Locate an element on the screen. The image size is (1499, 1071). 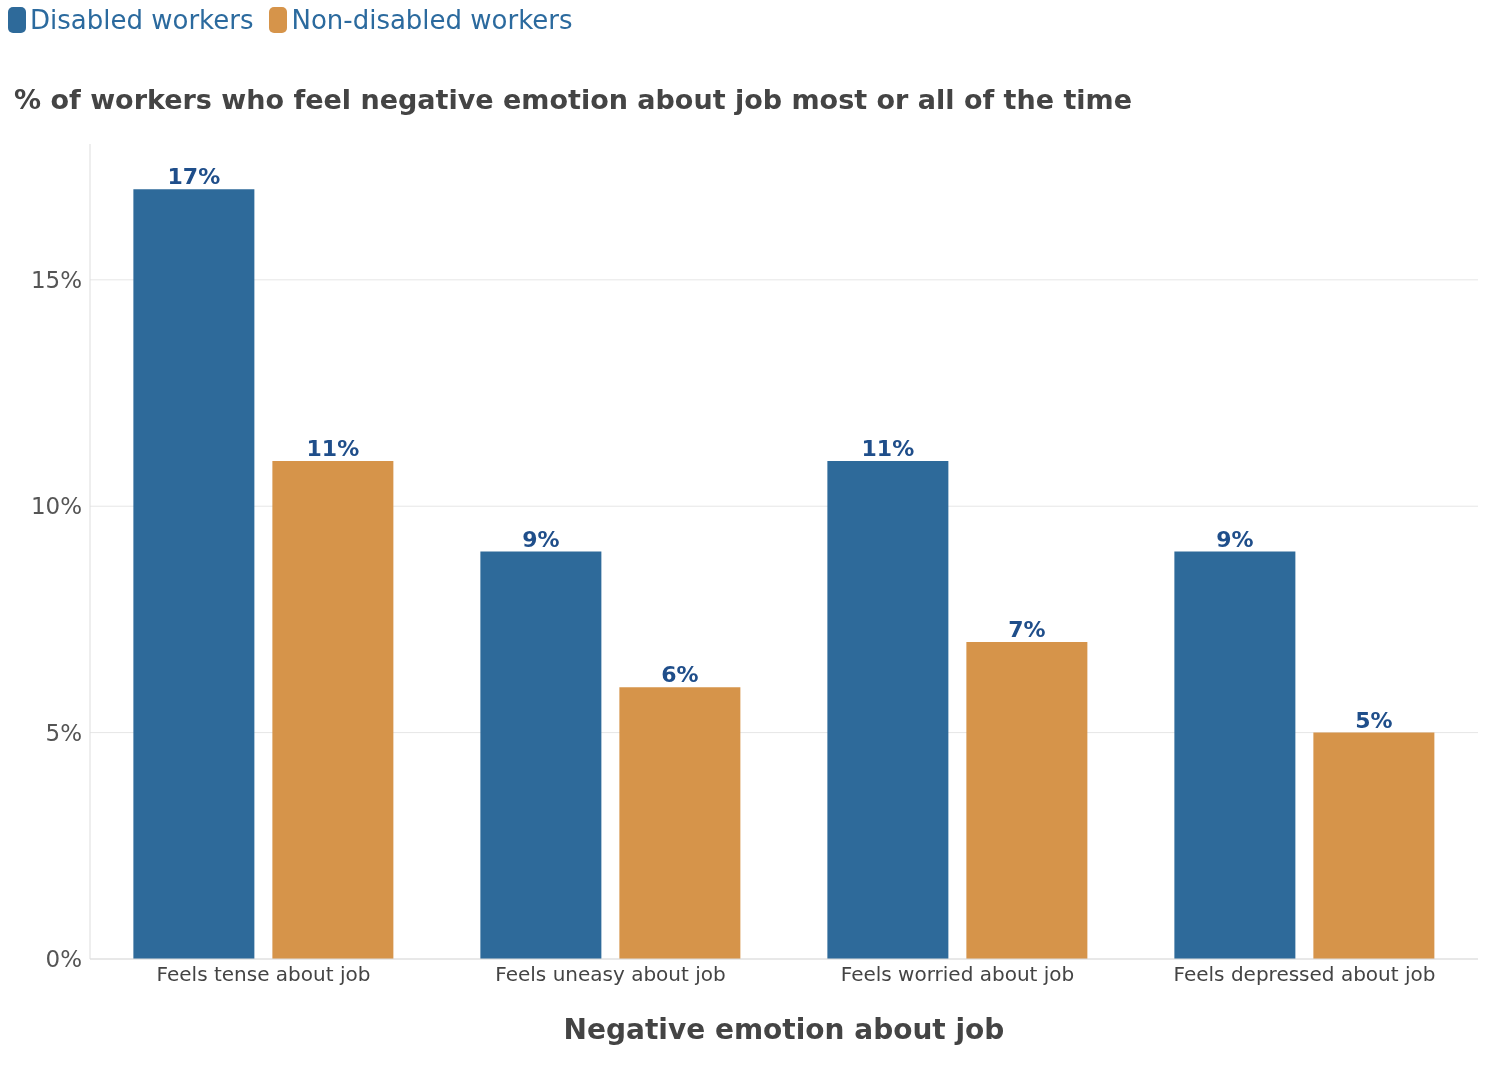
data-label: 7% is located at coordinates (1027, 630).